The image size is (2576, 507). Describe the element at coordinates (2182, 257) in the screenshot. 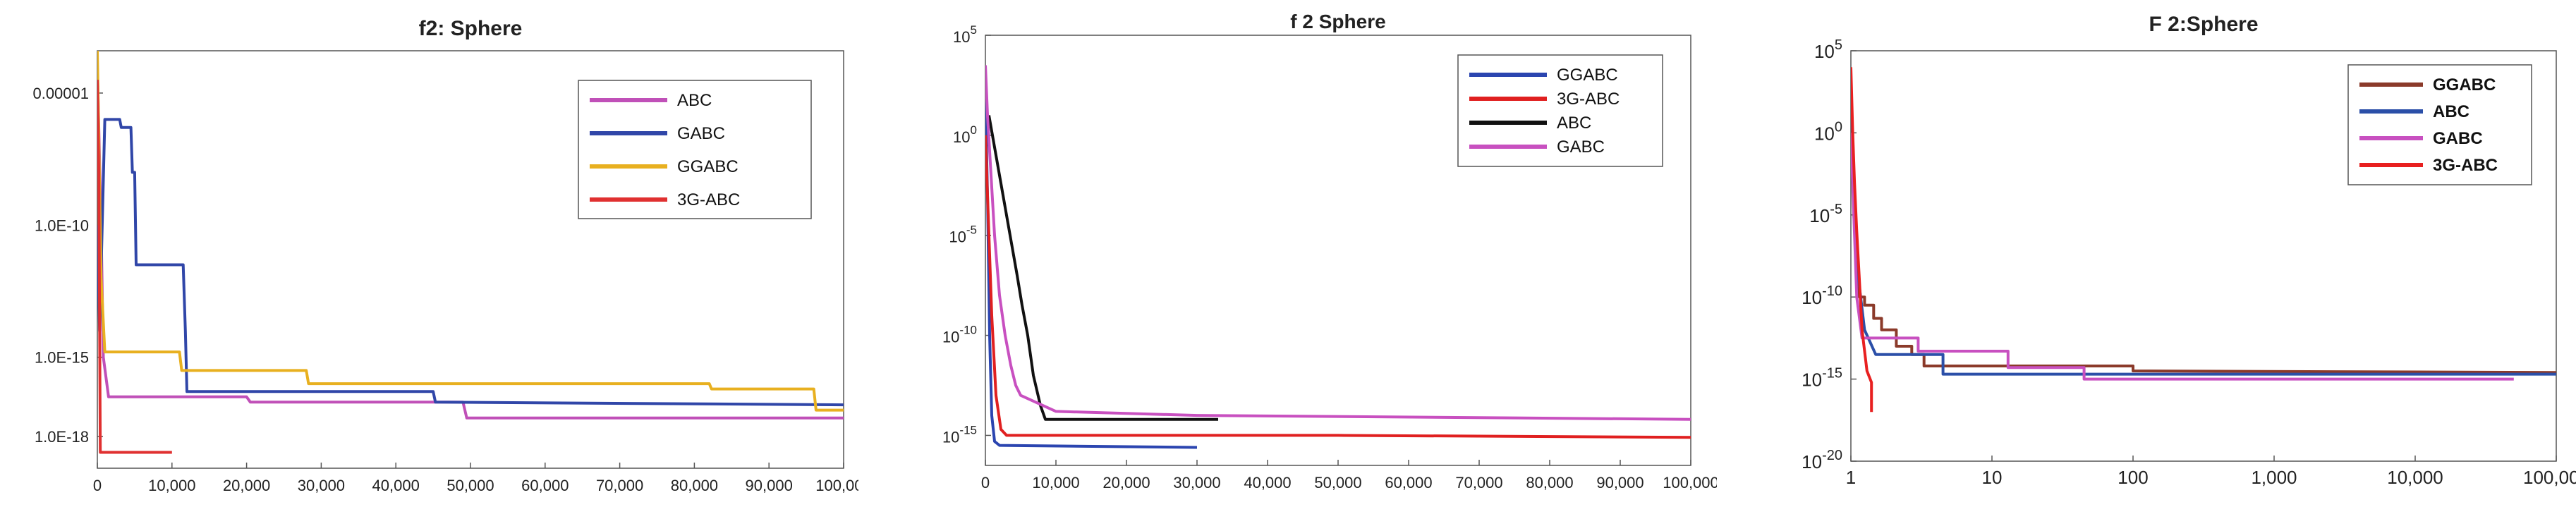

I see `series-line-gabc` at that location.